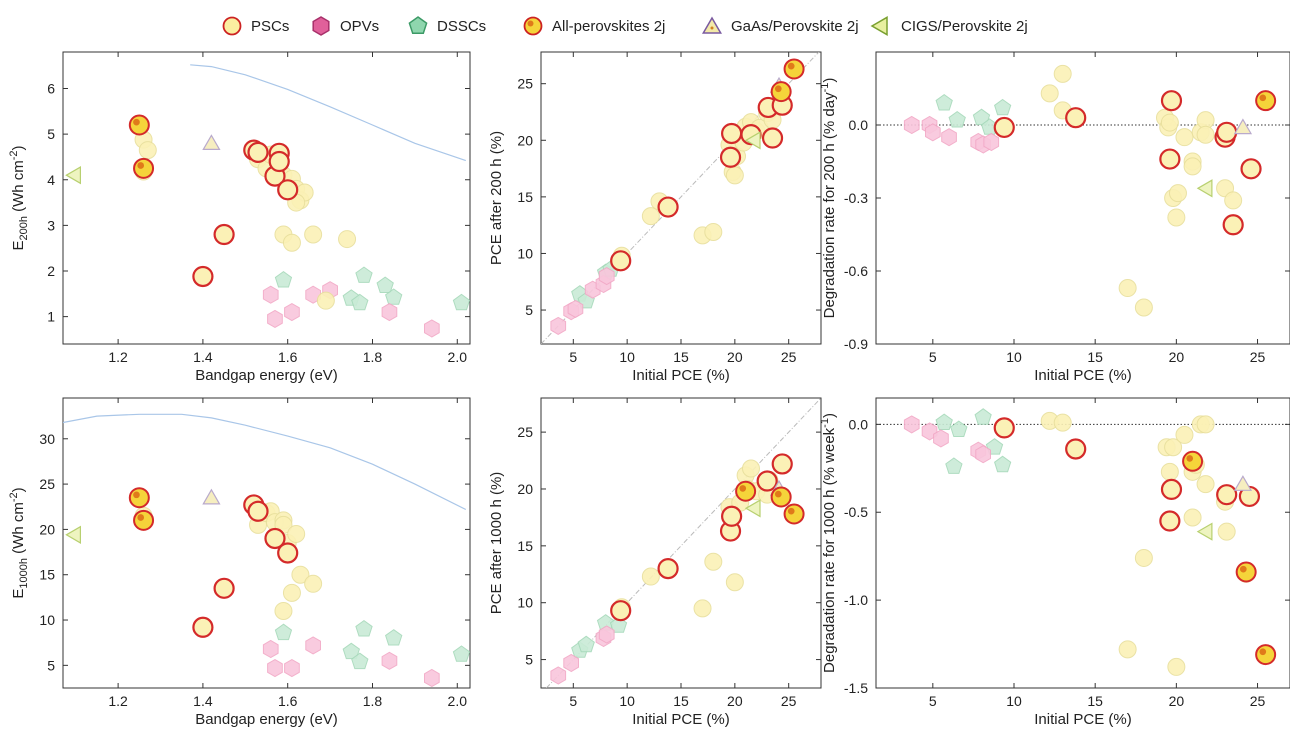  I want to click on y-tick-label: -0.6, so click(856, 271).